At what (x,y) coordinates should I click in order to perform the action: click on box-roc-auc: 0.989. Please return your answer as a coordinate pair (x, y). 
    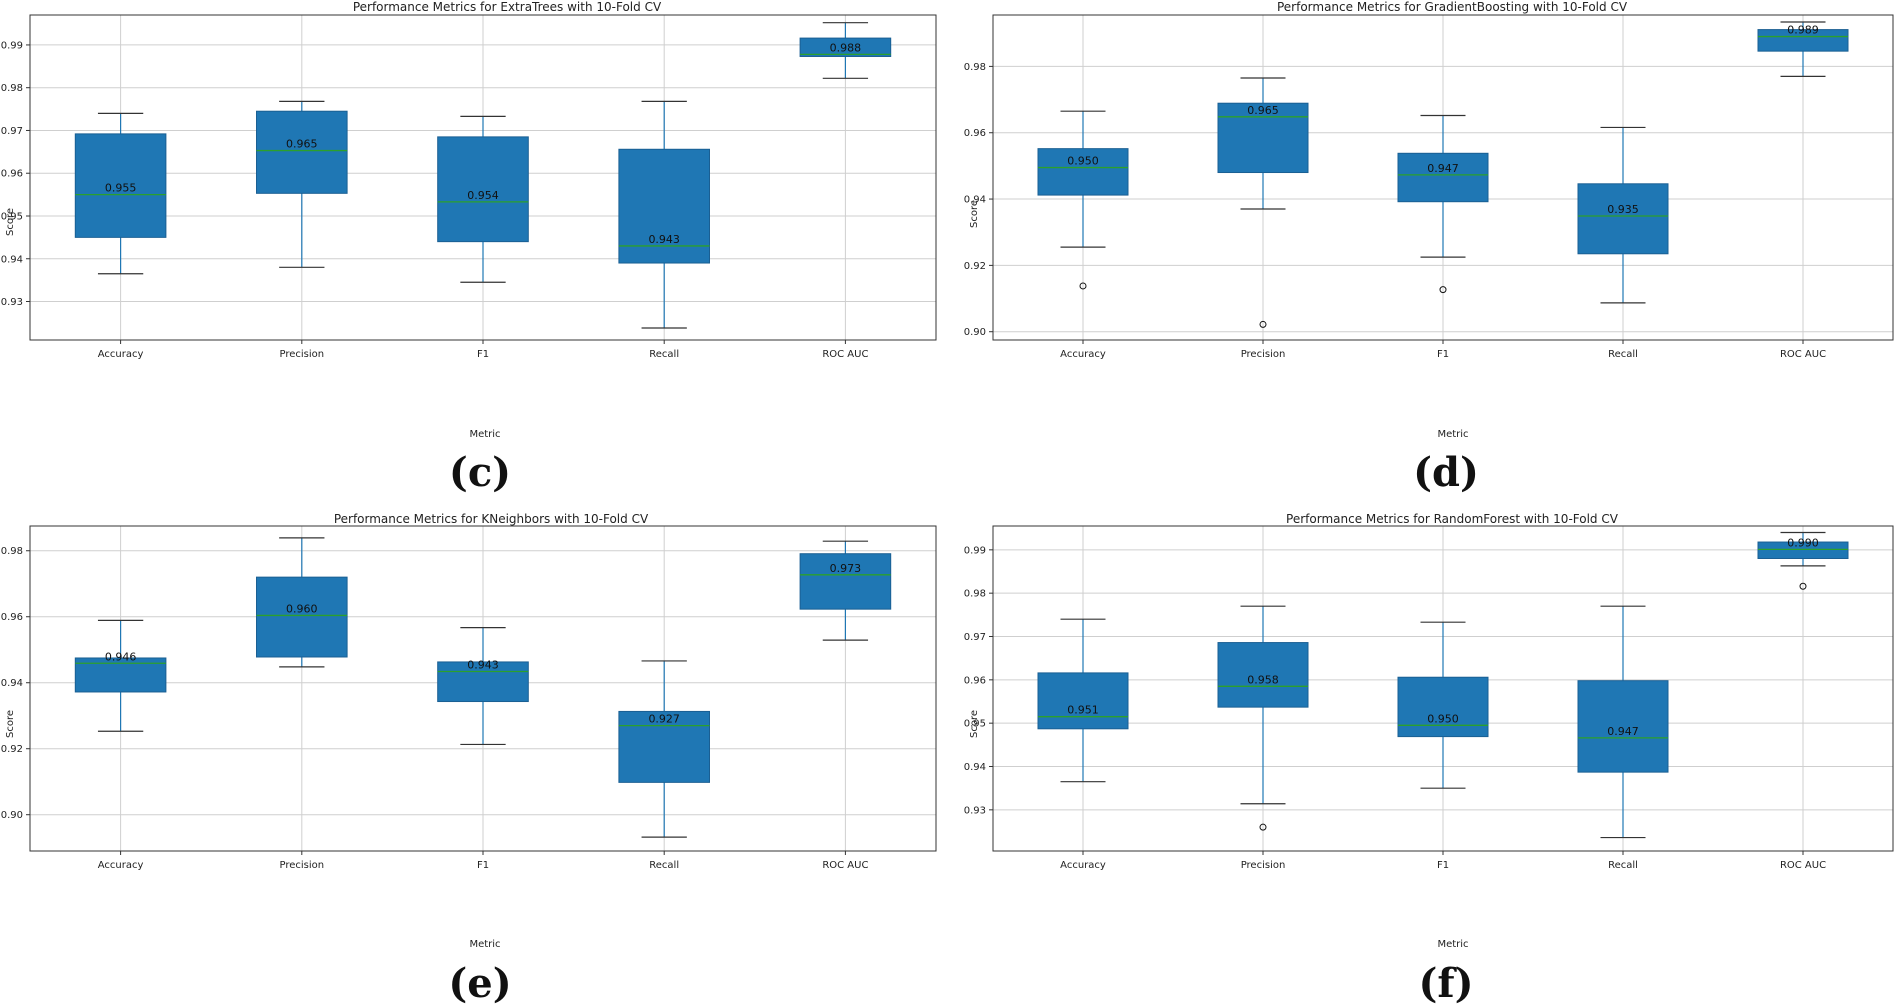
    Looking at the image, I should click on (1803, 49).